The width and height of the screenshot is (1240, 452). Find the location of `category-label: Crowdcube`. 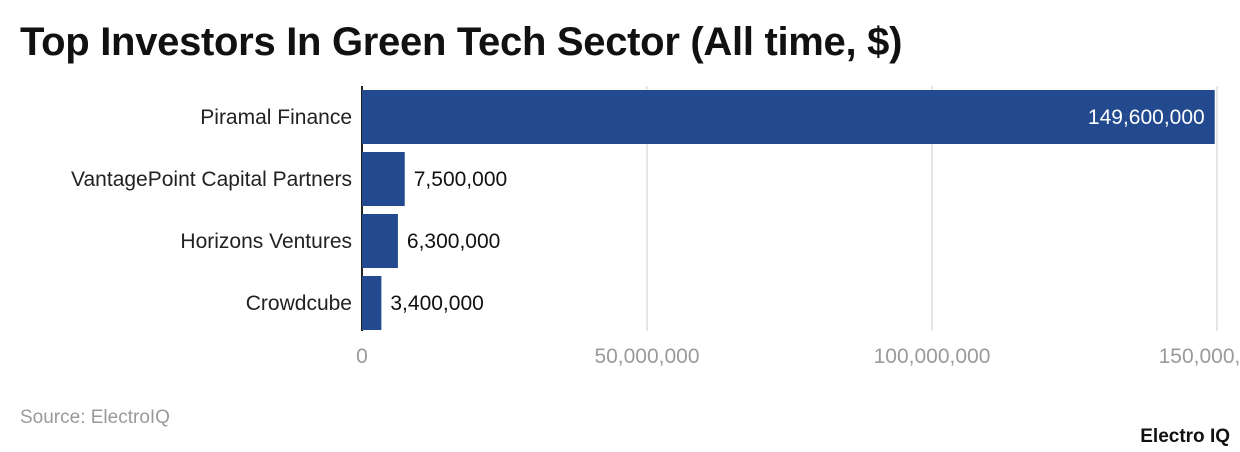

category-label: Crowdcube is located at coordinates (299, 303).